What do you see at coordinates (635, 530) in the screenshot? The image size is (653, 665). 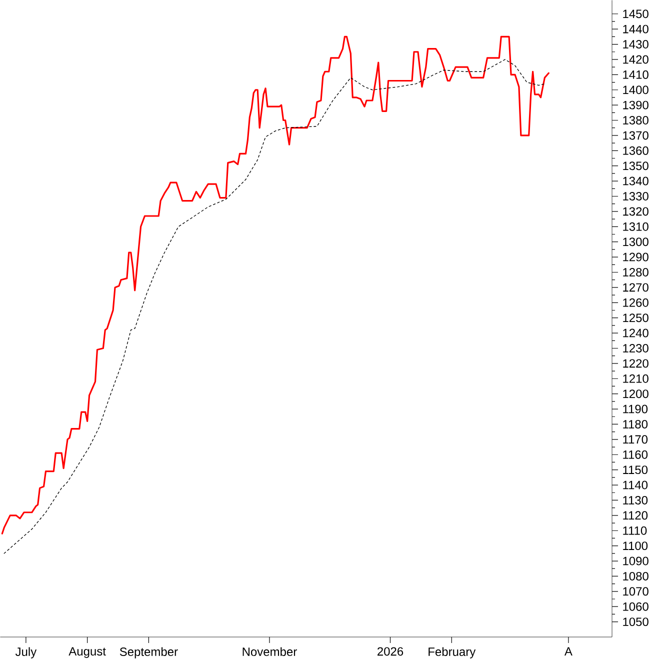 I see `y-tick-label: 1110` at bounding box center [635, 530].